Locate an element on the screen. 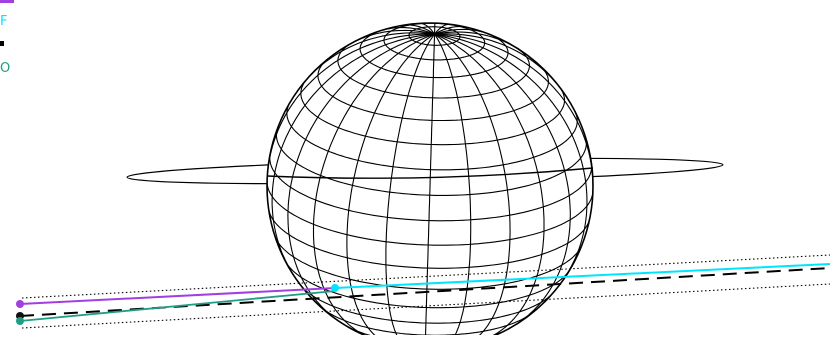 Image resolution: width=830 pixels, height=339 pixels. label-cyan: F is located at coordinates (3, 21).